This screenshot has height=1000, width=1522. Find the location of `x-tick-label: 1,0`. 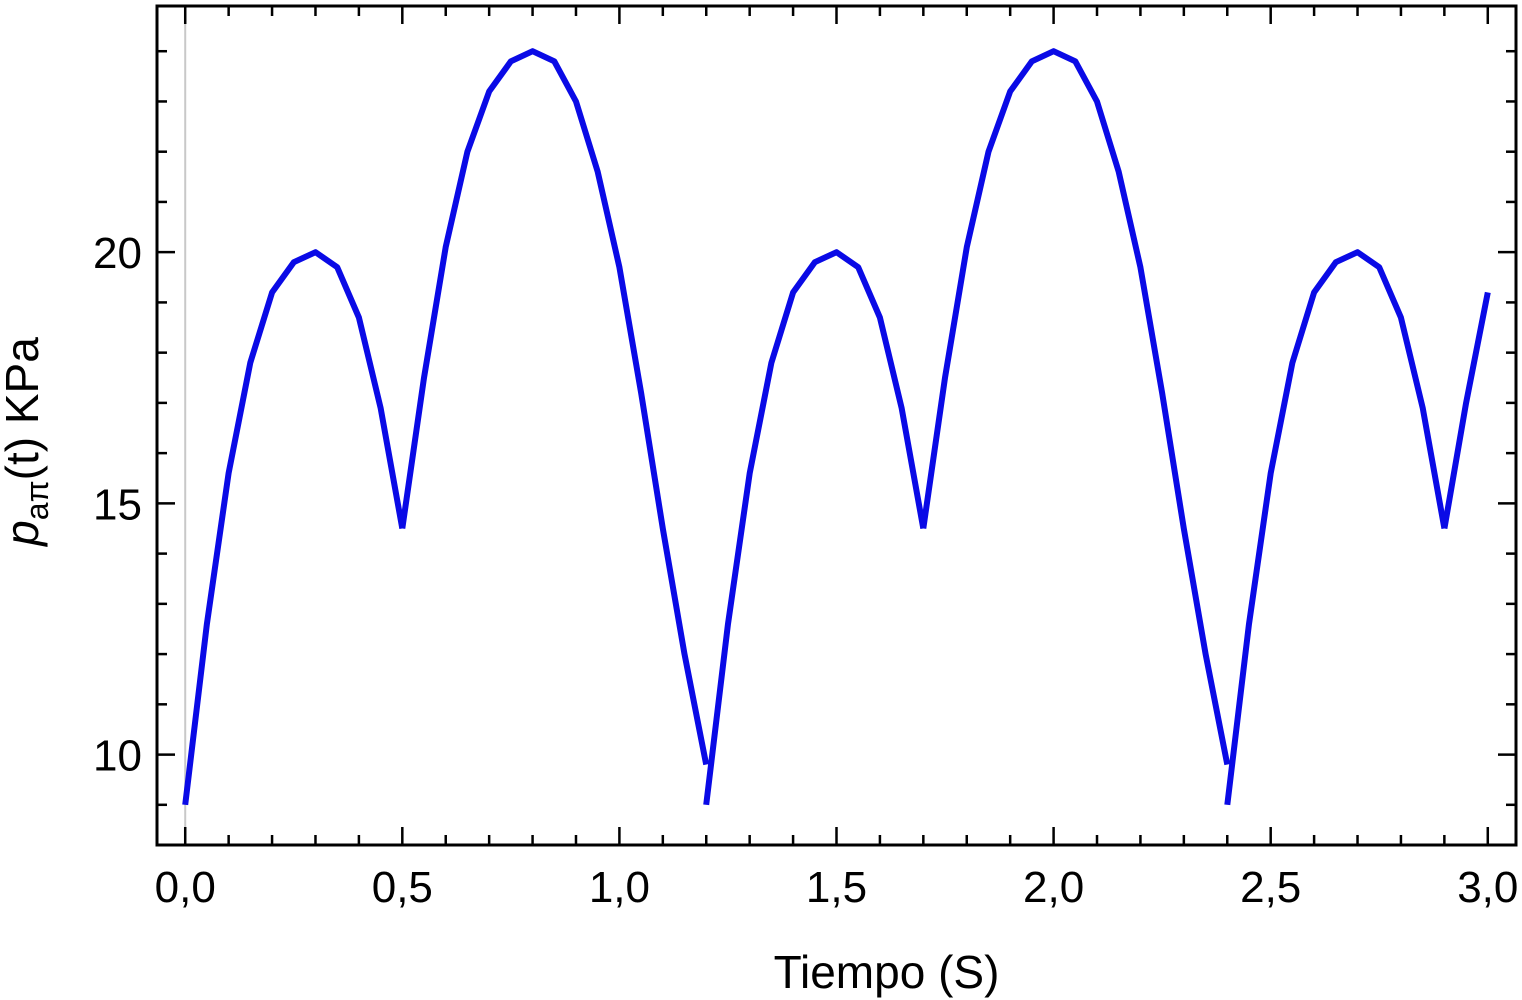

x-tick-label: 1,0 is located at coordinates (619, 887).